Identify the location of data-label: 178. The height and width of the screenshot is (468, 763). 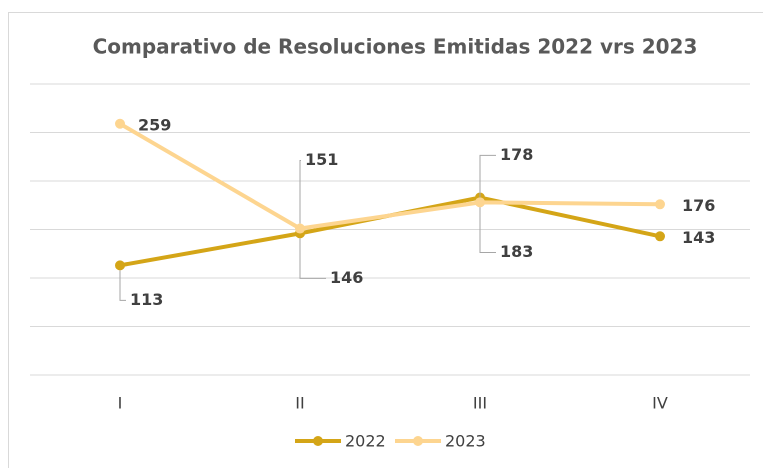
(516, 154).